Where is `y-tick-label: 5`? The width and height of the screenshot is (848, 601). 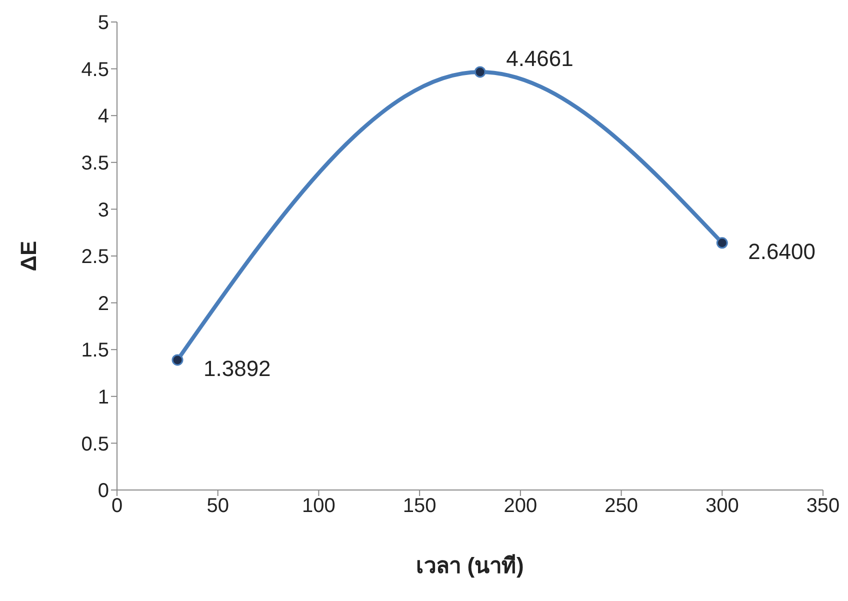
y-tick-label: 5 is located at coordinates (103, 23).